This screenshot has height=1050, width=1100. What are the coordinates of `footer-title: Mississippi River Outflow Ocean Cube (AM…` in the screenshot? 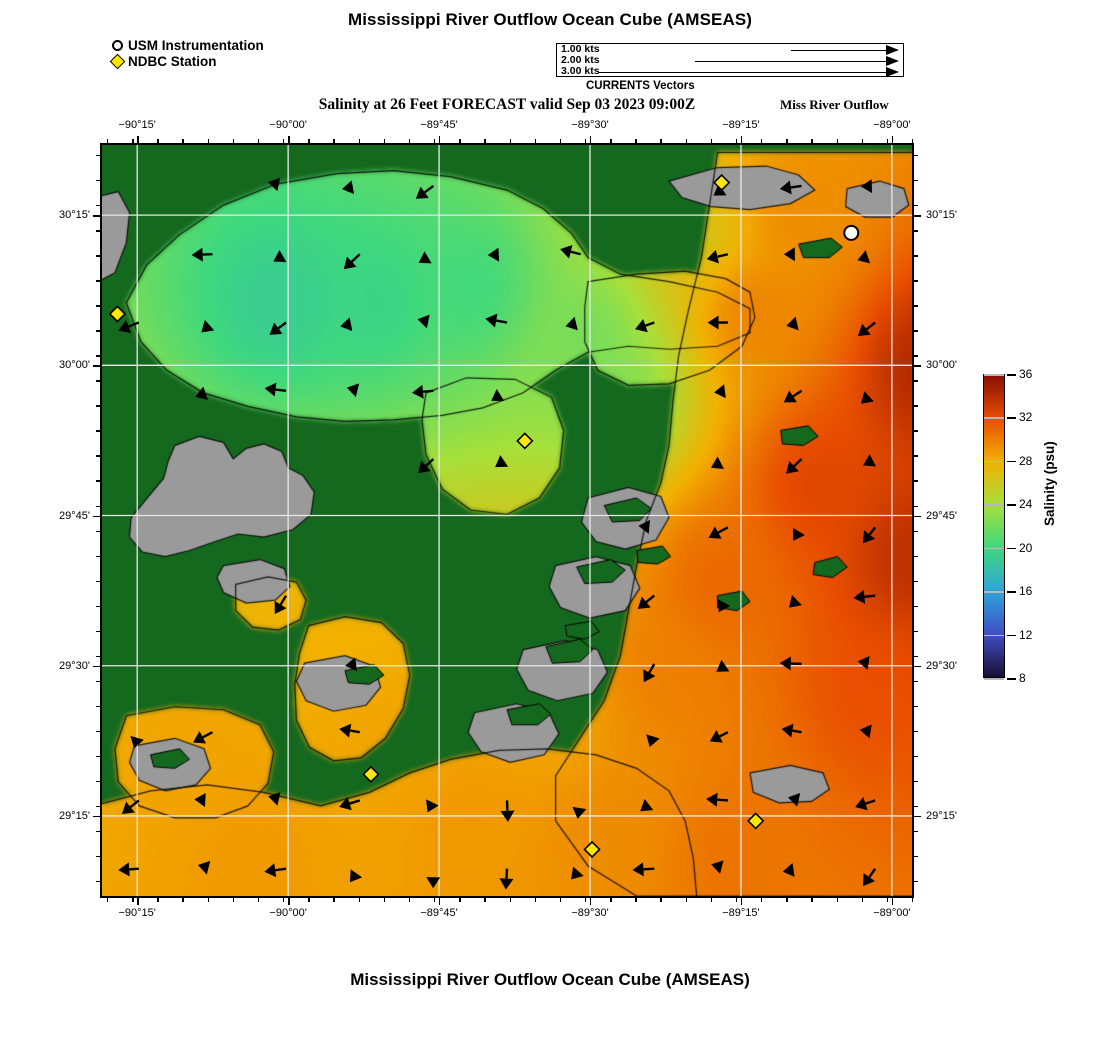 It's located at (550, 979).